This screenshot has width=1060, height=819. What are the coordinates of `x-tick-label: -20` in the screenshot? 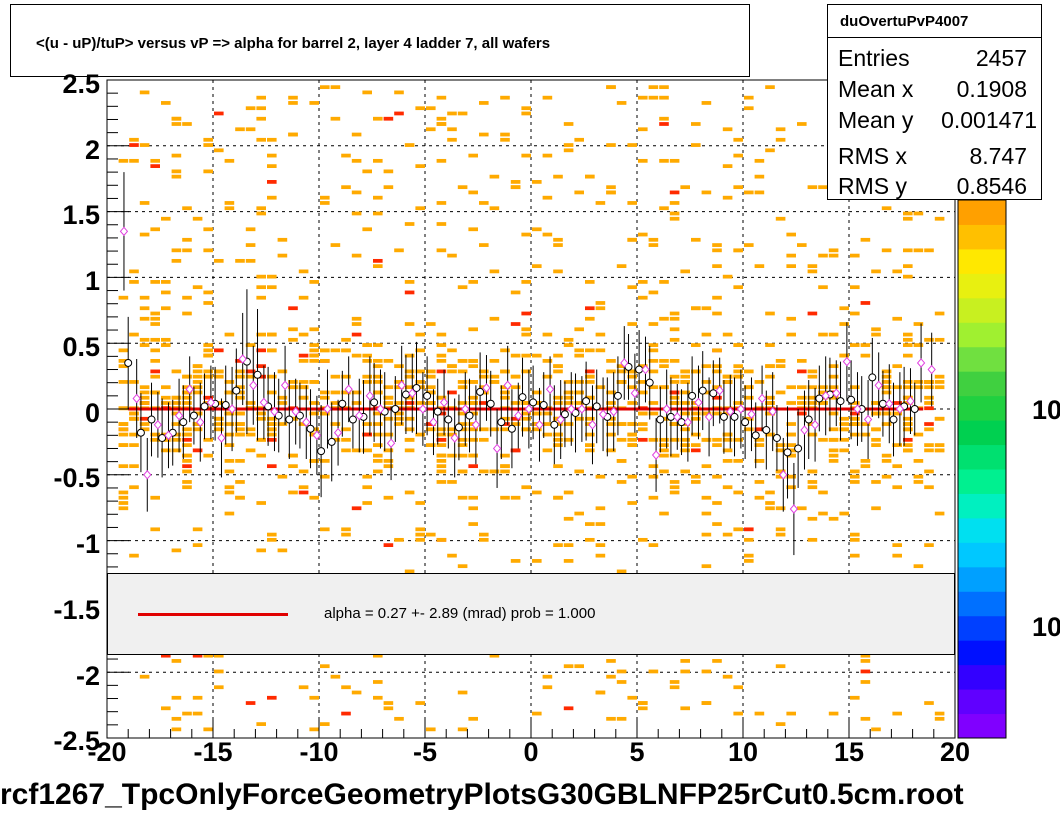 It's located at (107, 752).